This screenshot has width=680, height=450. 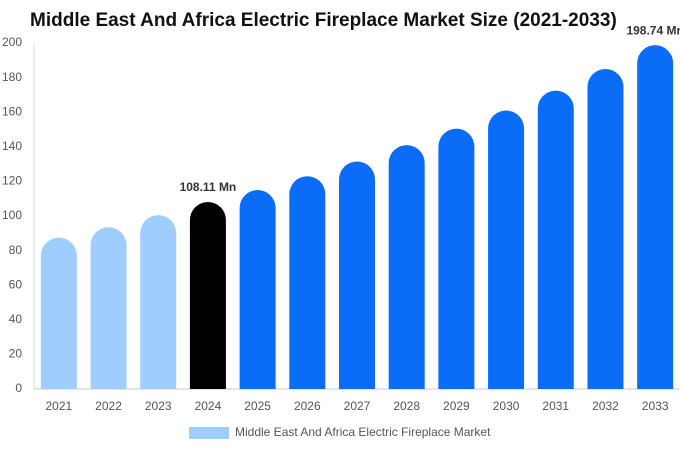 I want to click on x-tick-label: 2029, so click(x=456, y=406).